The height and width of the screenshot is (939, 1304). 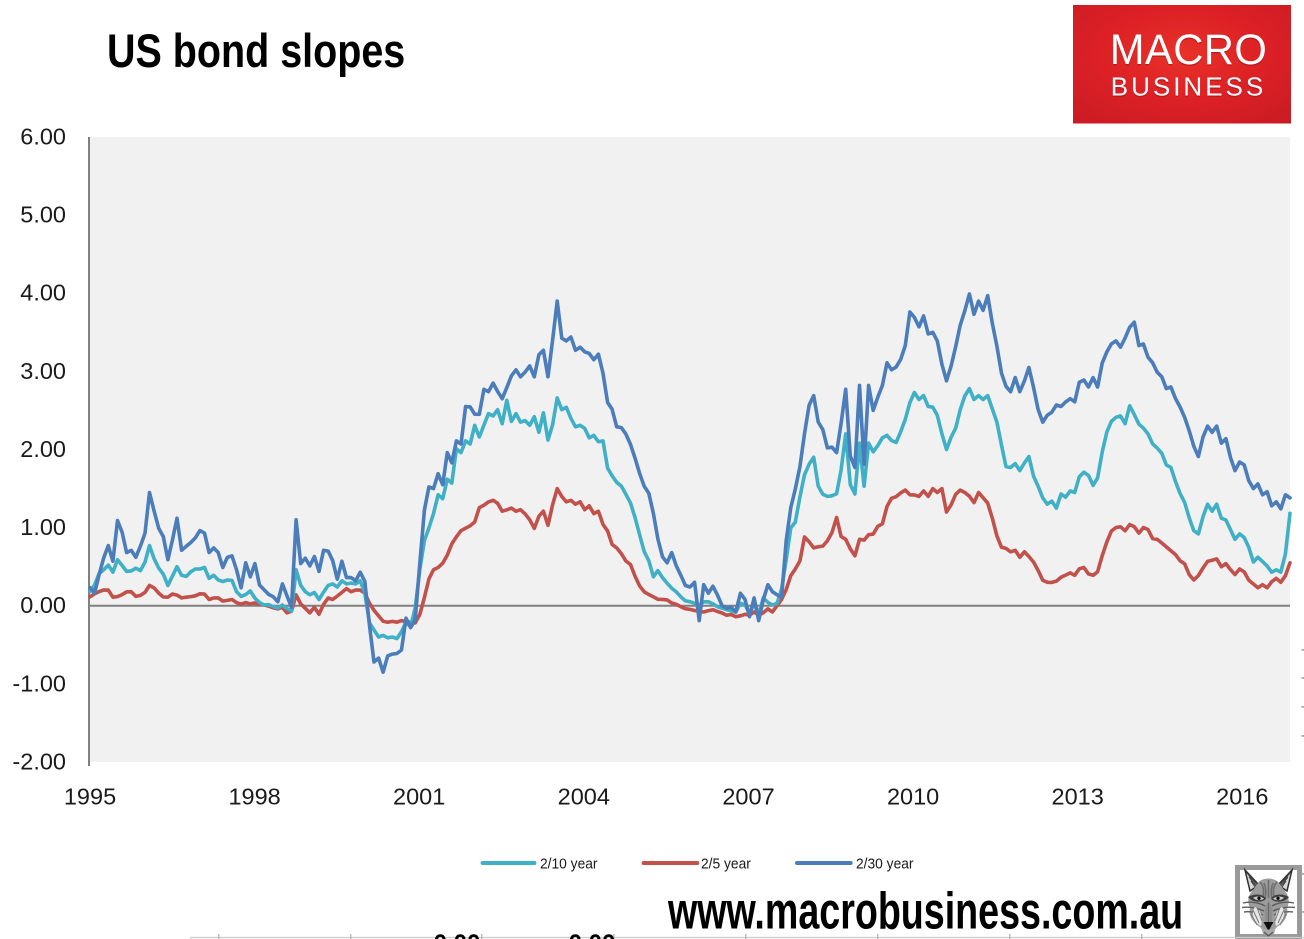 What do you see at coordinates (256, 52) in the screenshot?
I see `svg-text: US bond slopes` at bounding box center [256, 52].